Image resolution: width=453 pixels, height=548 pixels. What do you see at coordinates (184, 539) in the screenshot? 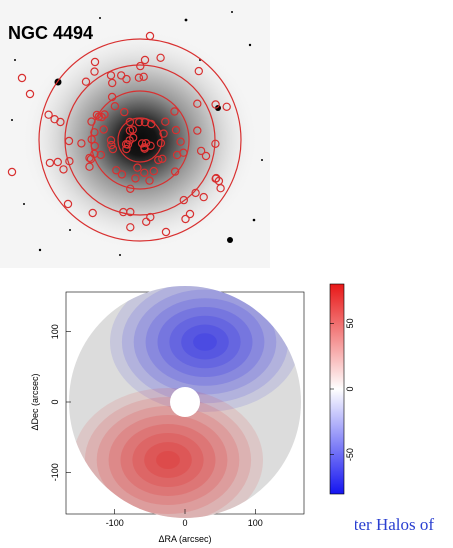
I see `x-axis-label: ΔRA (arcsec)` at bounding box center [184, 539].